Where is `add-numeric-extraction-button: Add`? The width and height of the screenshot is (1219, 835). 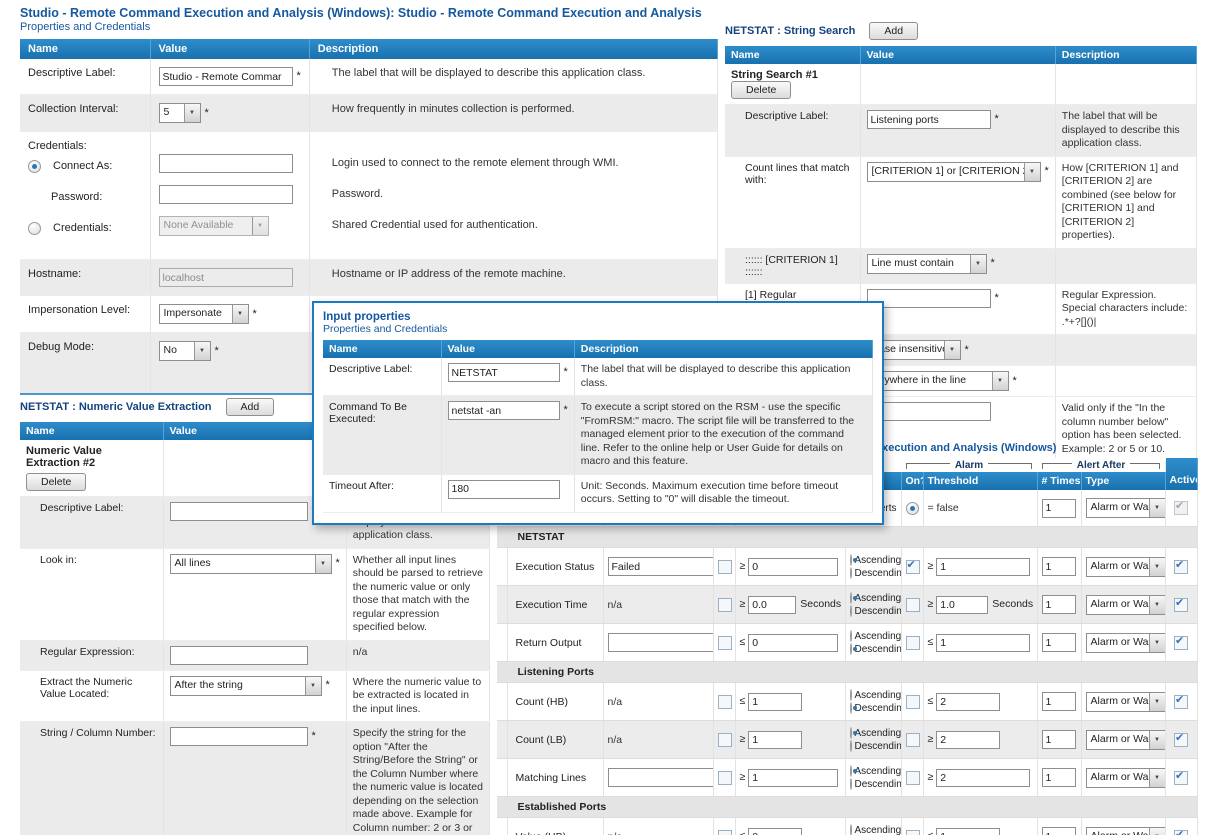
add-numeric-extraction-button: Add is located at coordinates (250, 407).